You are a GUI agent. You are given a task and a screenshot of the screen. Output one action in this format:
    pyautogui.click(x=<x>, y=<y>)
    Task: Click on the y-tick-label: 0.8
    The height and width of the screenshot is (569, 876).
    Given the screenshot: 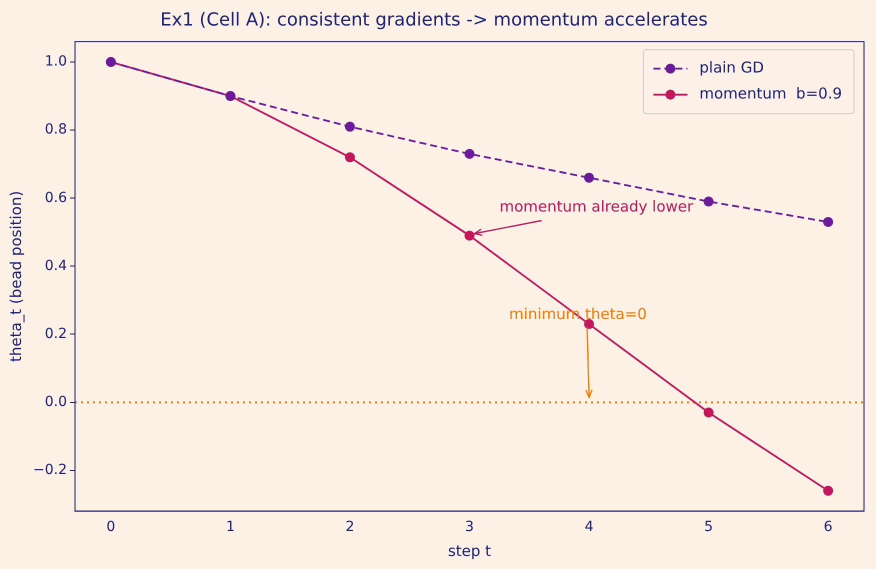 What is the action you would take?
    pyautogui.click(x=55, y=130)
    